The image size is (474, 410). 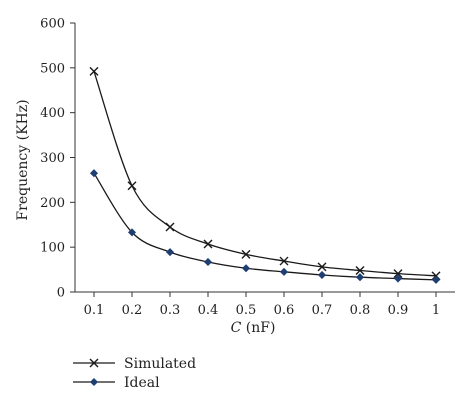 I want to click on y-axis-ticks: 0 100 200 300 400 500 600, so click(x=57, y=159).